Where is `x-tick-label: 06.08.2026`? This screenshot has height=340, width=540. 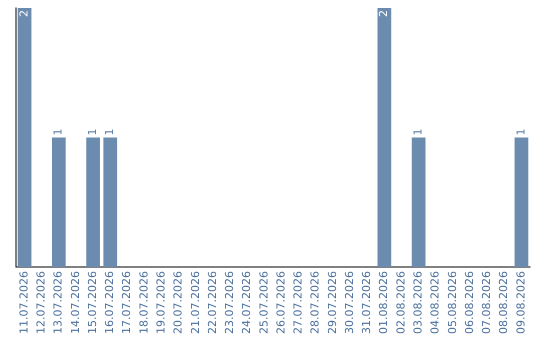
x-tick-label: 06.08.2026 is located at coordinates (469, 302).